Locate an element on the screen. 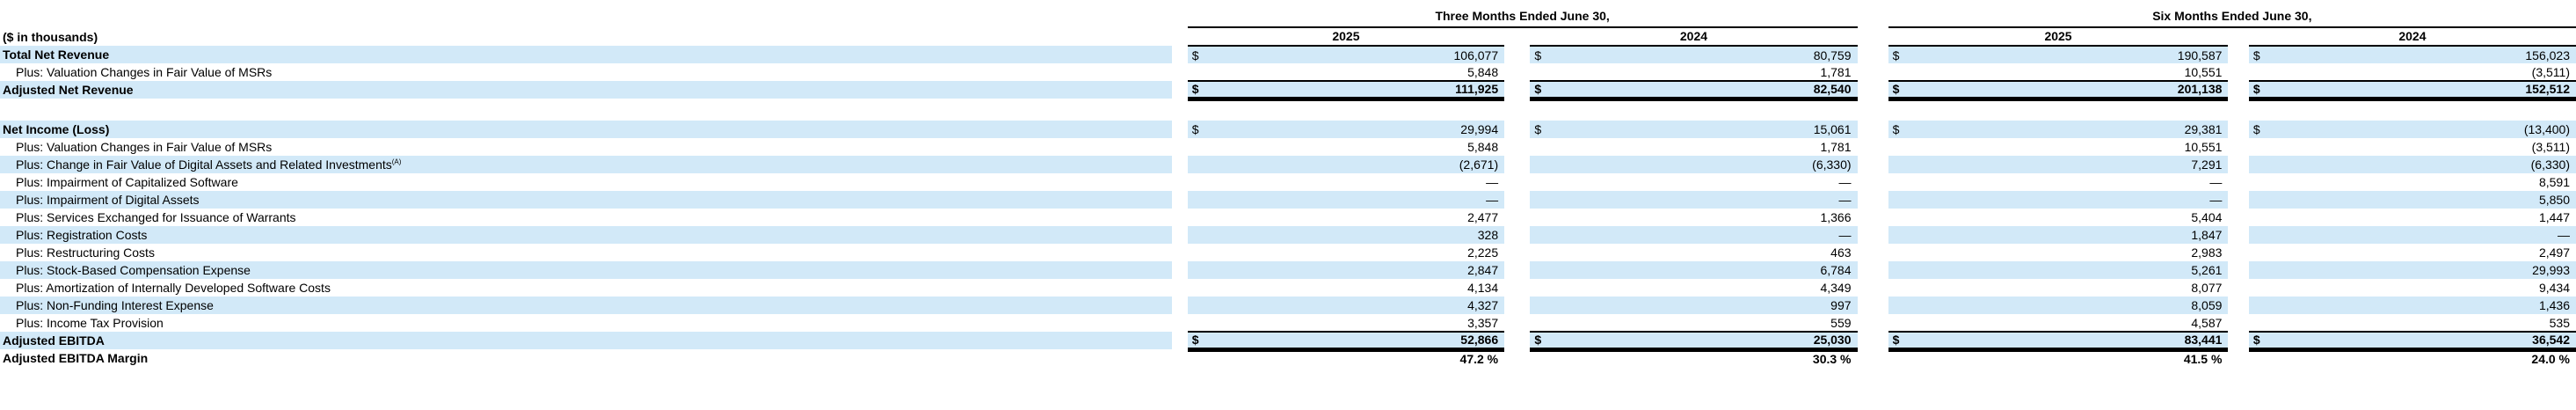 The height and width of the screenshot is (410, 2576). value-cell: 2,847 is located at coordinates (1368, 270).